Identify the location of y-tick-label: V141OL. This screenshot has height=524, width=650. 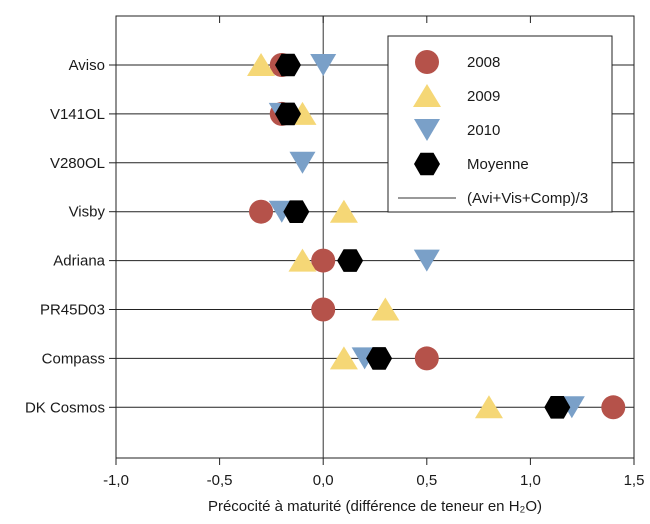
(77, 114).